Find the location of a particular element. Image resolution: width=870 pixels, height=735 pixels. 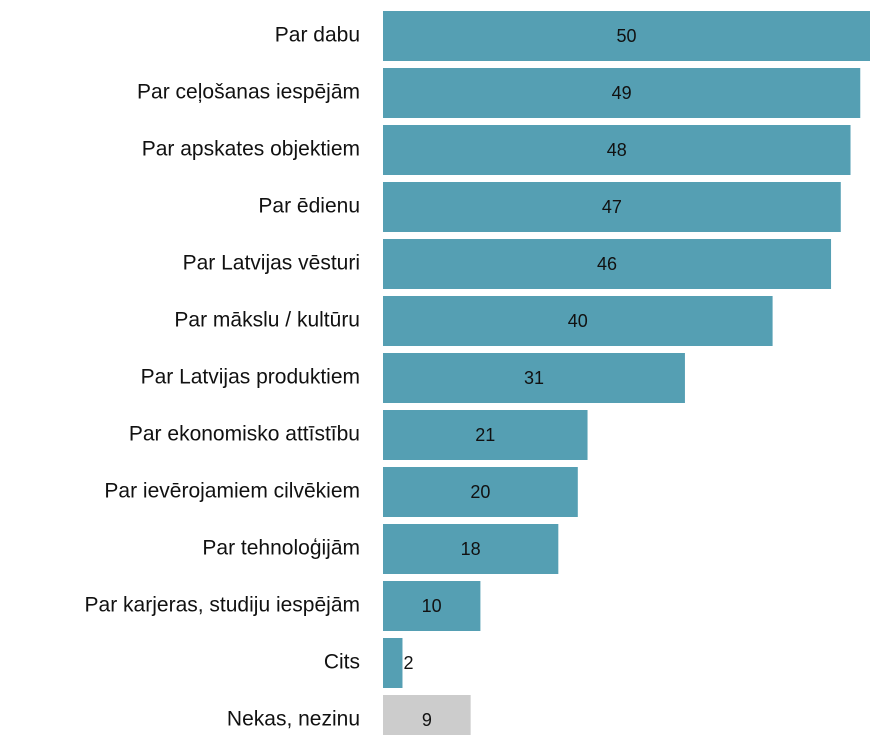

category-label: Cits is located at coordinates (342, 662).